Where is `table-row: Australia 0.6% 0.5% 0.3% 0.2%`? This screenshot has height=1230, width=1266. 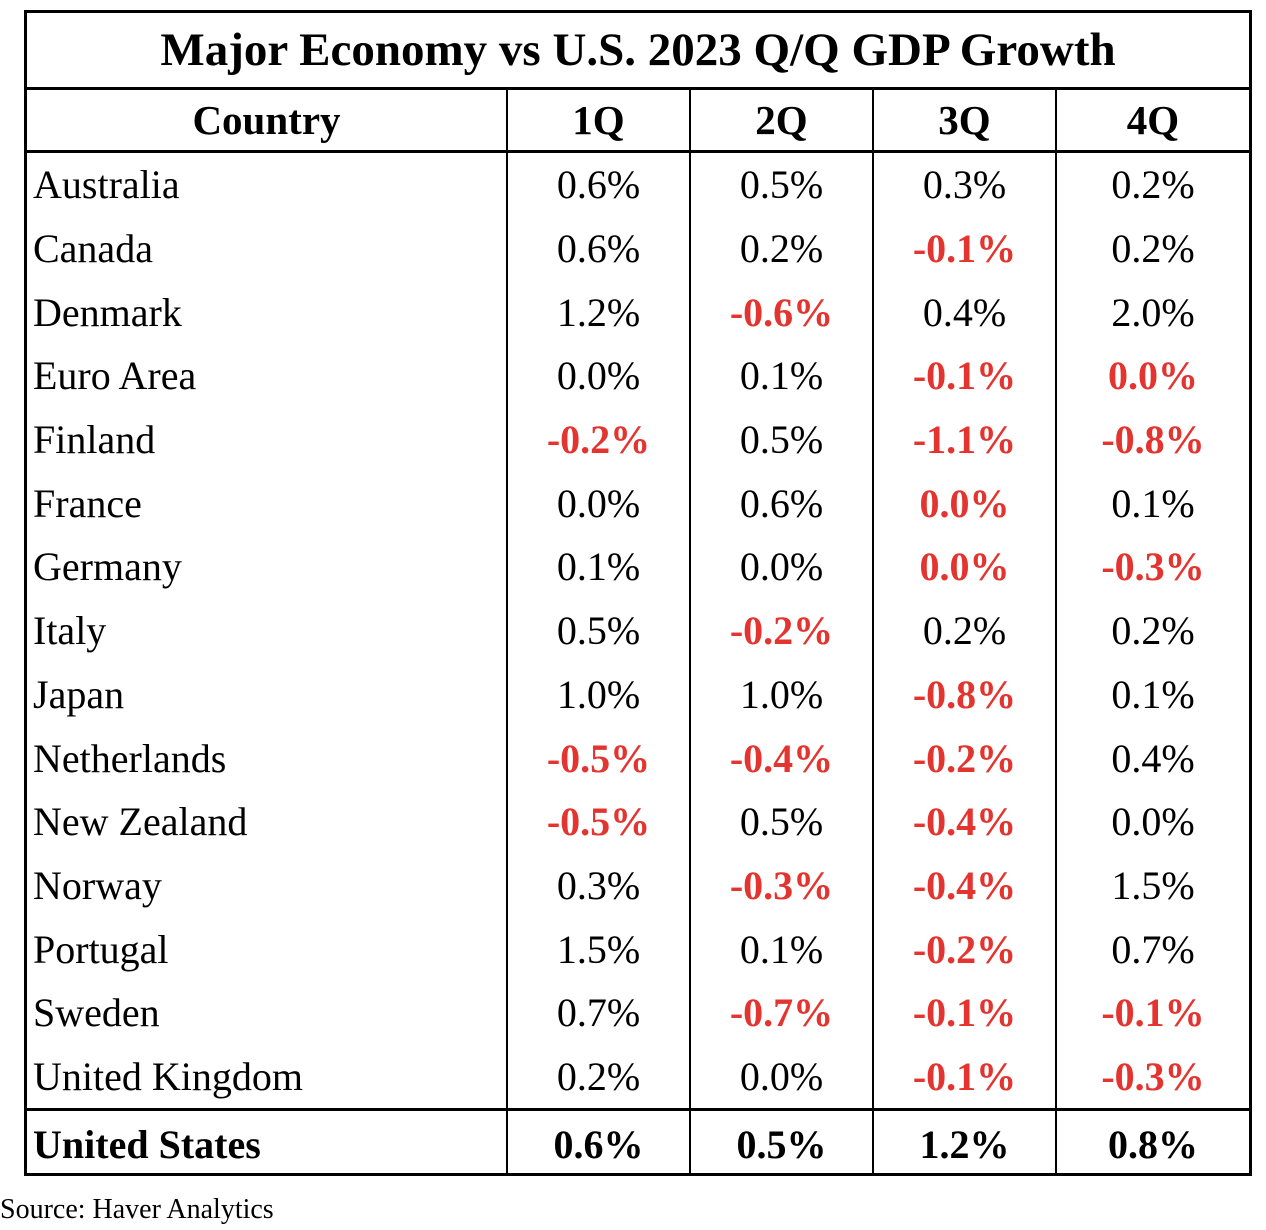 table-row: Australia 0.6% 0.5% 0.3% 0.2% is located at coordinates (638, 184).